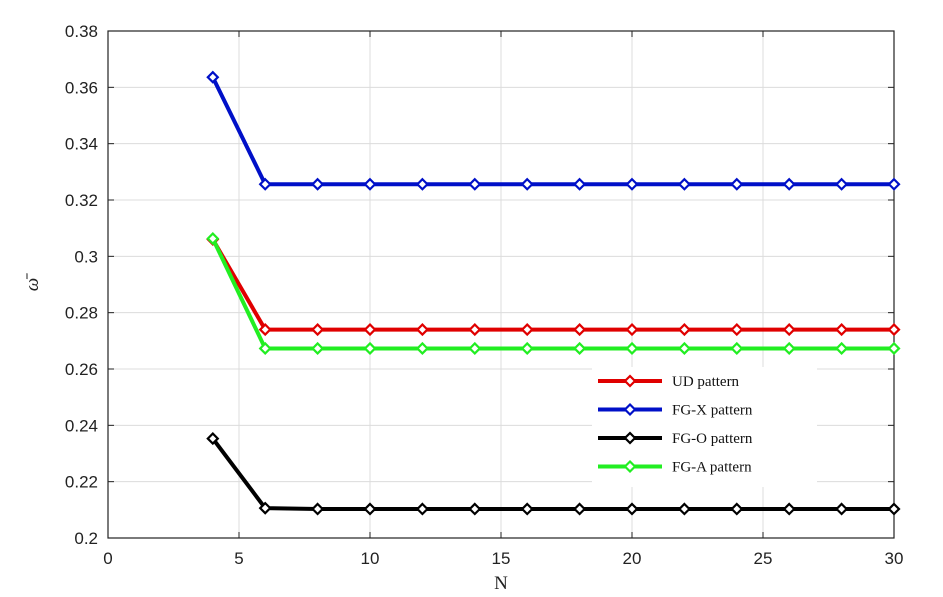 The height and width of the screenshot is (597, 943). What do you see at coordinates (501, 583) in the screenshot?
I see `x-axis-label: N` at bounding box center [501, 583].